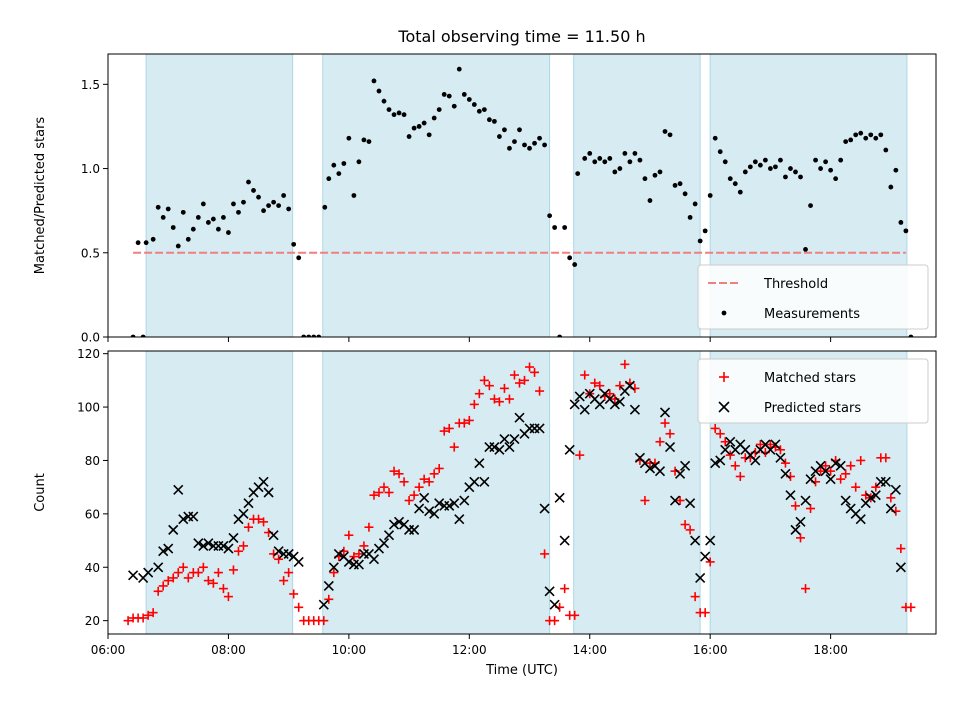 The height and width of the screenshot is (720, 960). I want to click on legend-label: Measurements, so click(812, 314).